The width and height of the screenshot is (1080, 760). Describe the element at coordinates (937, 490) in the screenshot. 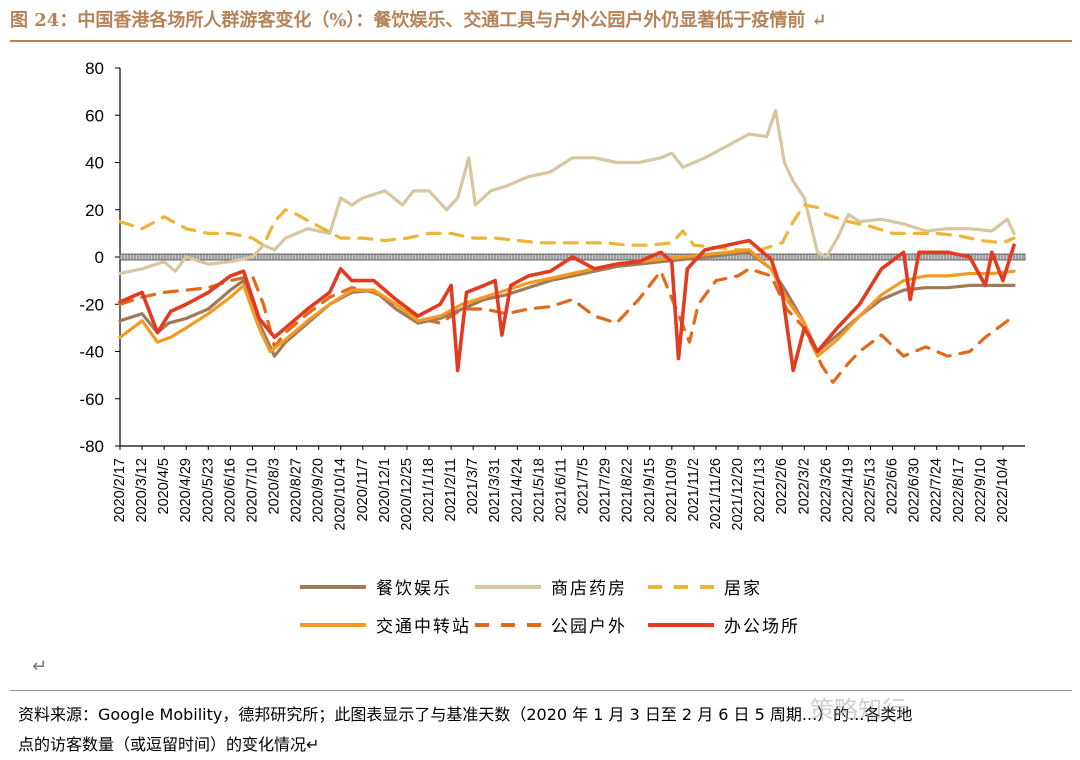

I see `x-tick-label: 2022/7/24` at that location.